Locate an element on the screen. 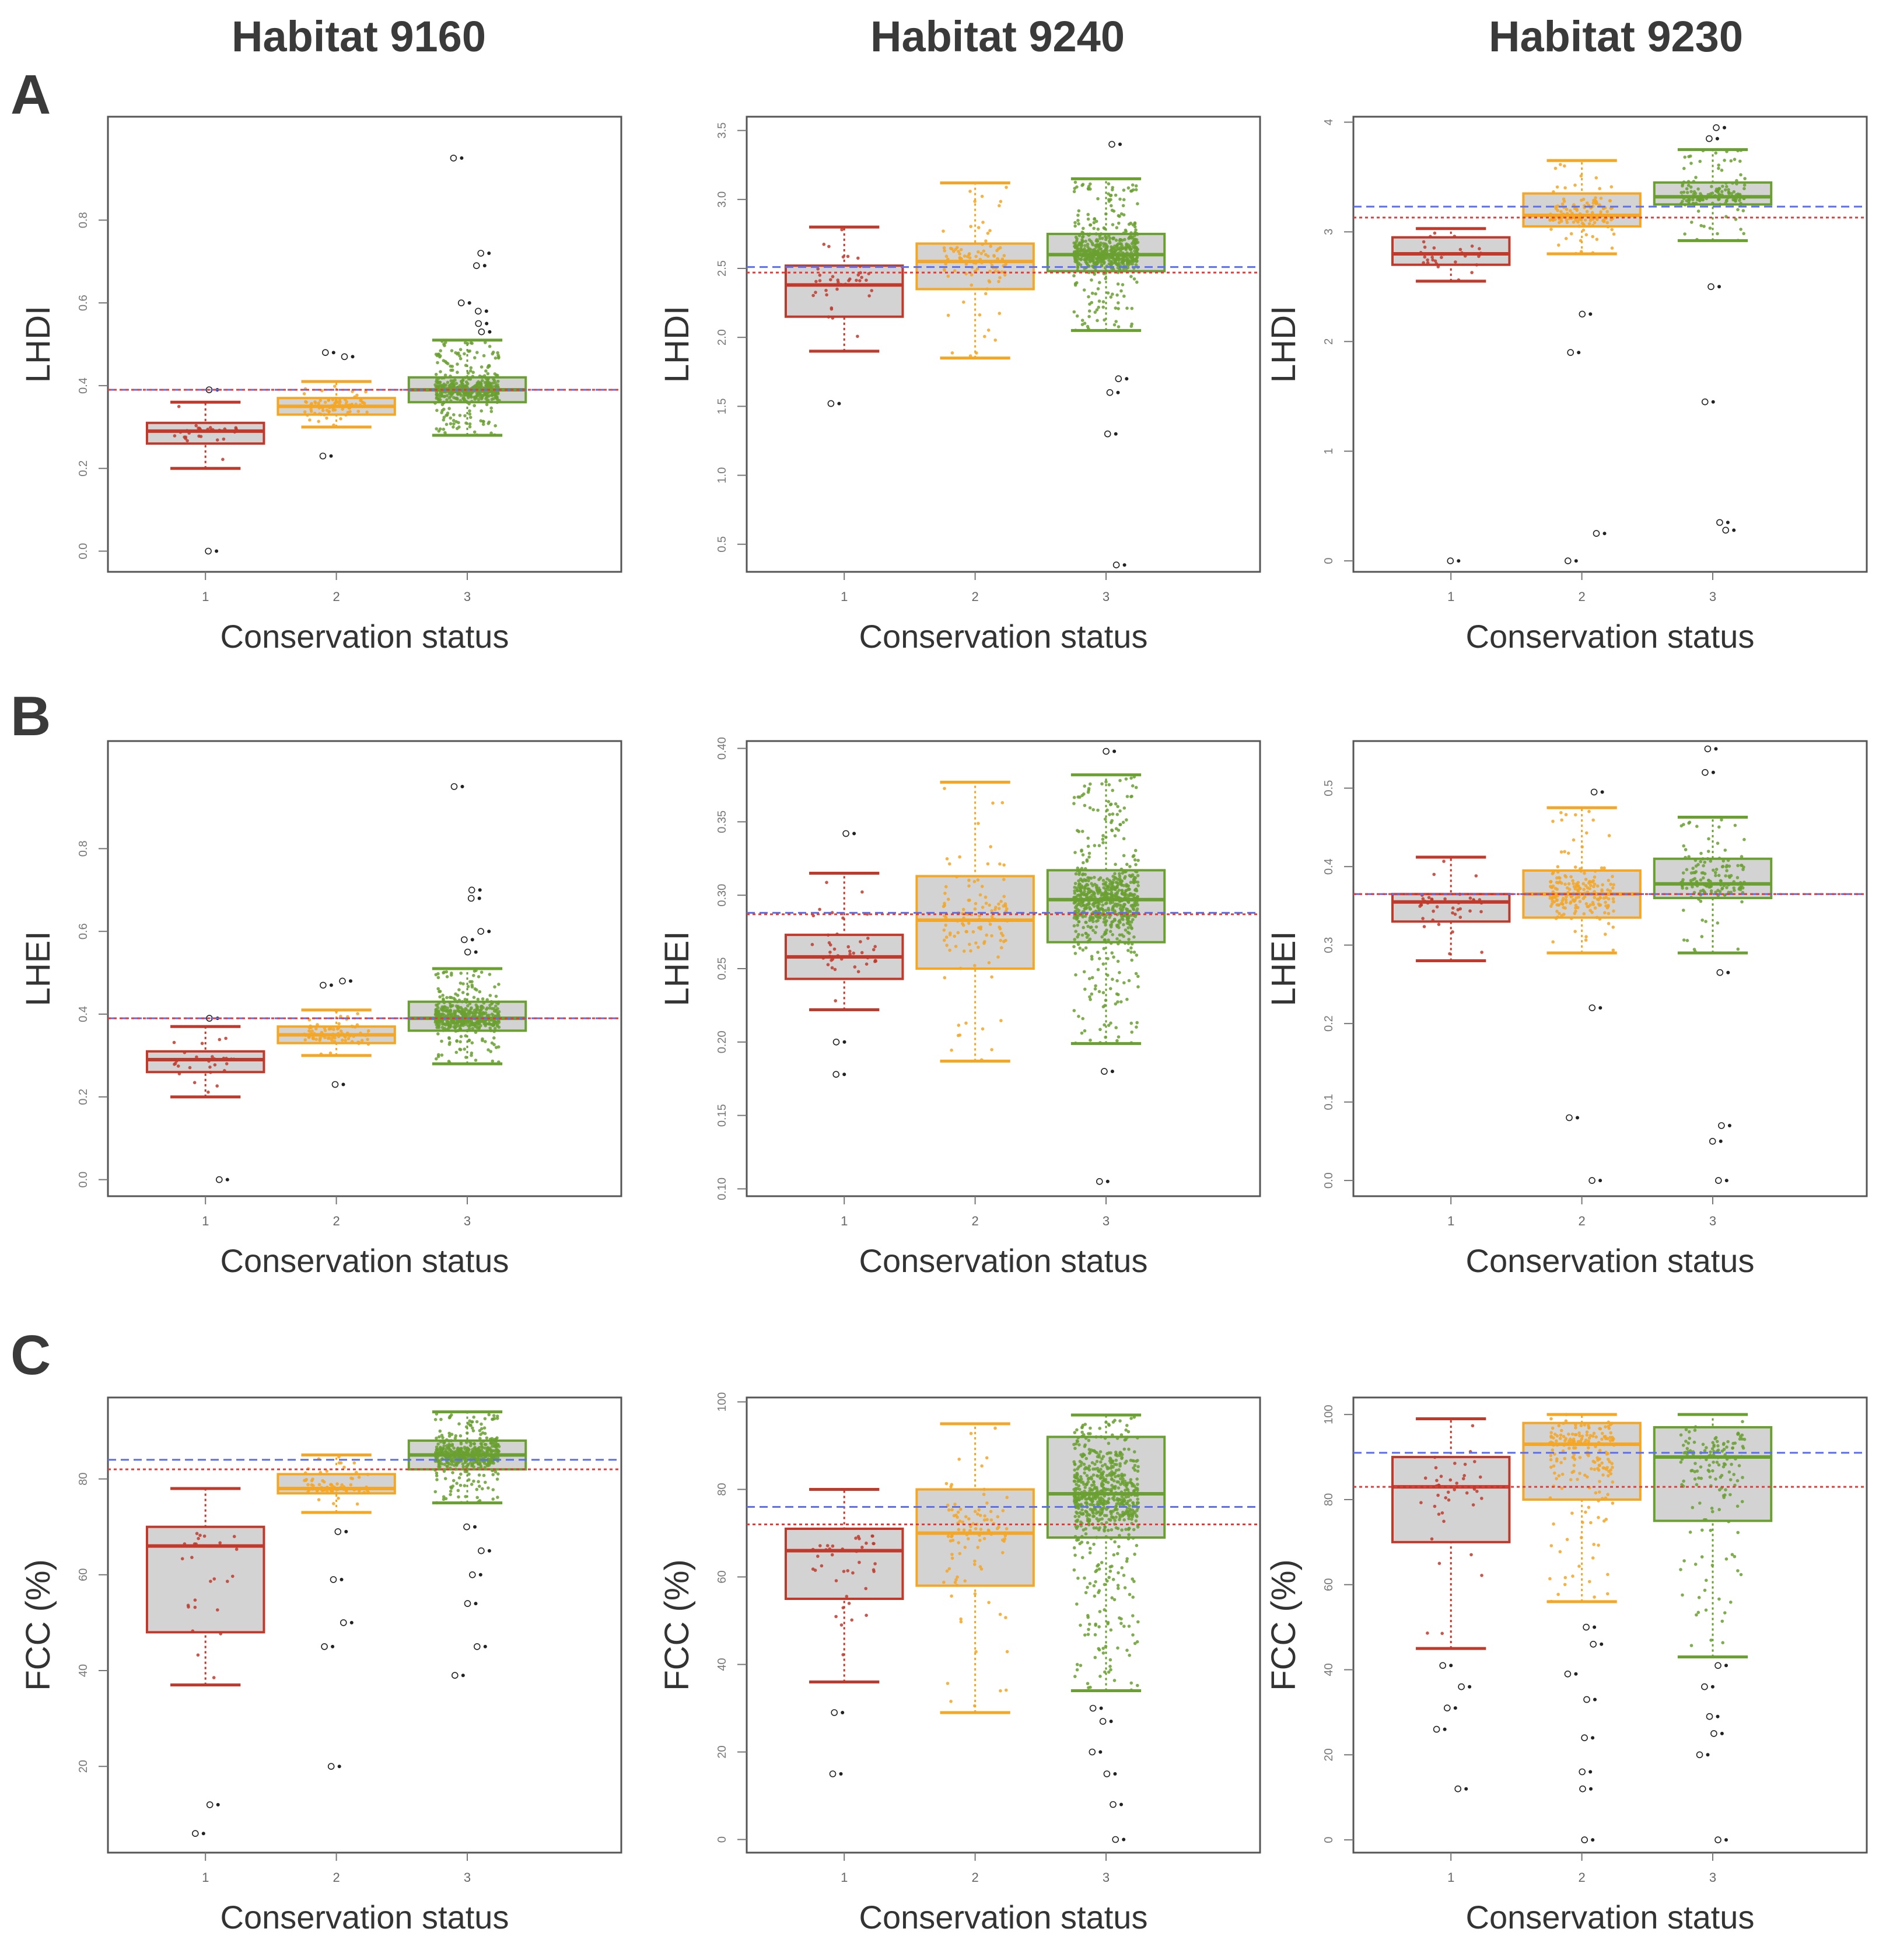 Image resolution: width=1893 pixels, height=1960 pixels. box-group is located at coordinates (844, 316).